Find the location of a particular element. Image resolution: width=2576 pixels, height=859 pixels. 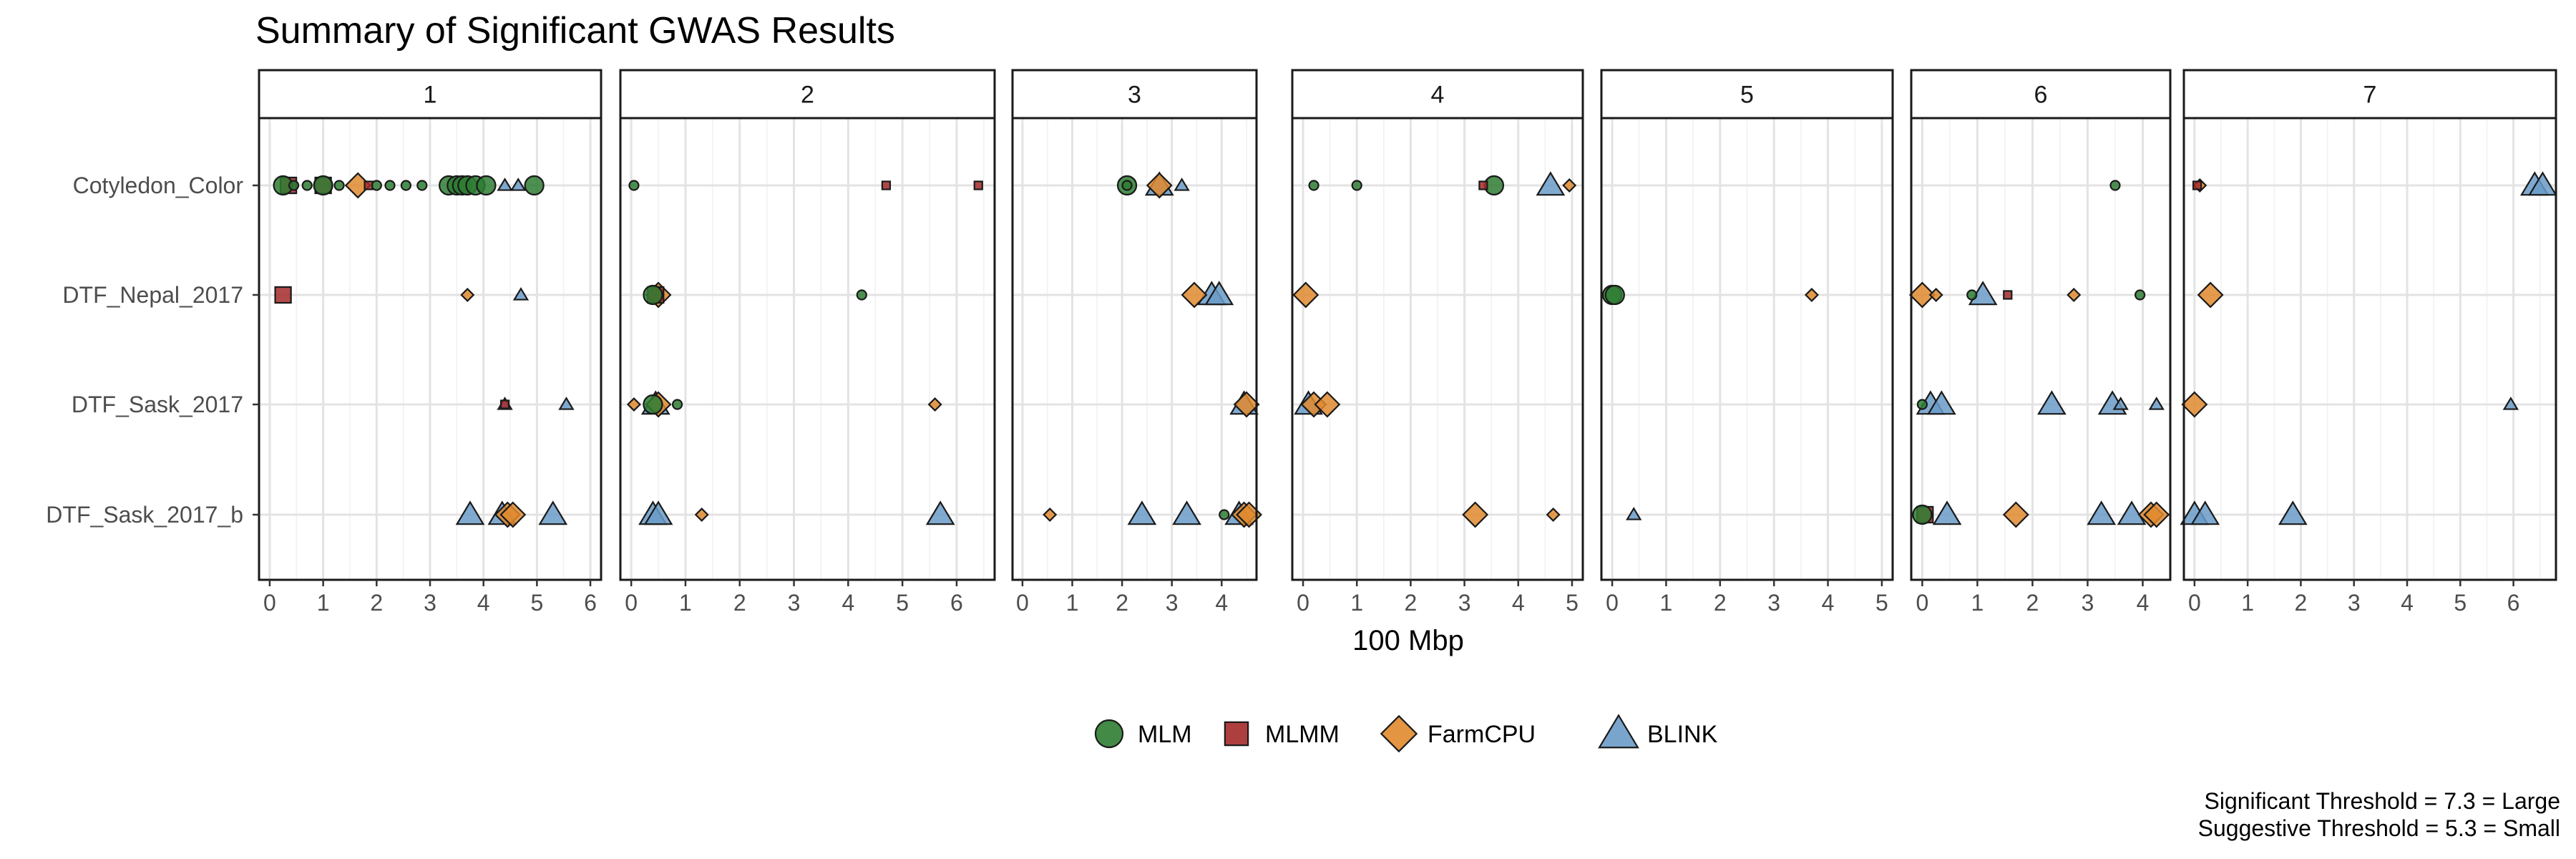

facet-strip-label: 6 is located at coordinates (2041, 95).